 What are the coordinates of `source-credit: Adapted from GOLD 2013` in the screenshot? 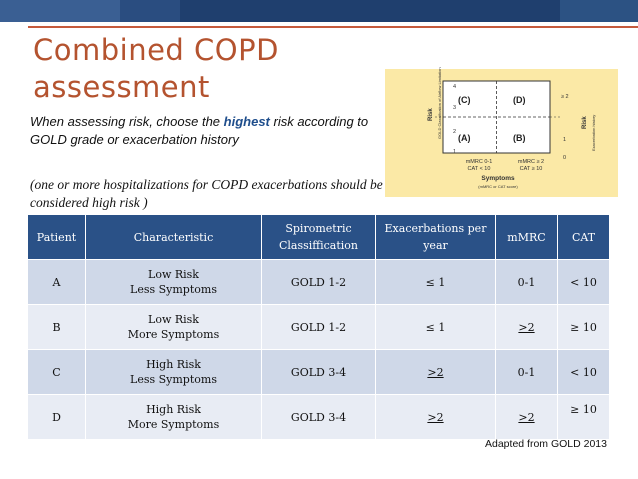 It's located at (546, 444).